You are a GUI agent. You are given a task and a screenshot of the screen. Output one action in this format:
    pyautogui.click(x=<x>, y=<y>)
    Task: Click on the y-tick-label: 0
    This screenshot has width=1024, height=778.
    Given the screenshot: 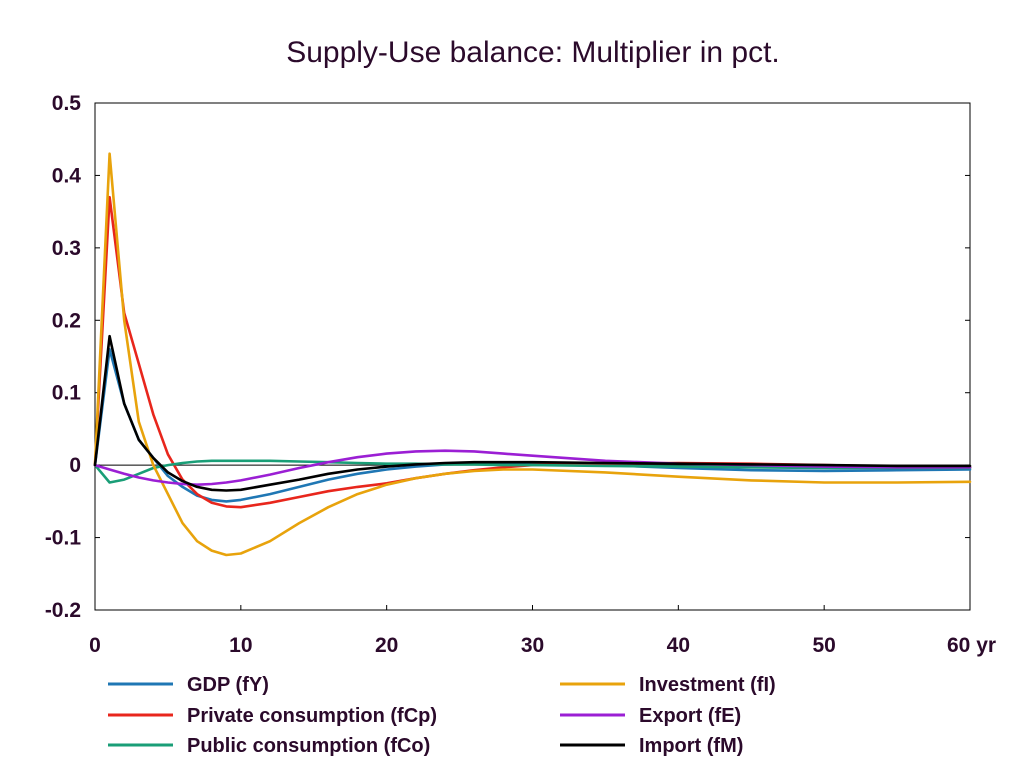 What is the action you would take?
    pyautogui.click(x=75, y=465)
    